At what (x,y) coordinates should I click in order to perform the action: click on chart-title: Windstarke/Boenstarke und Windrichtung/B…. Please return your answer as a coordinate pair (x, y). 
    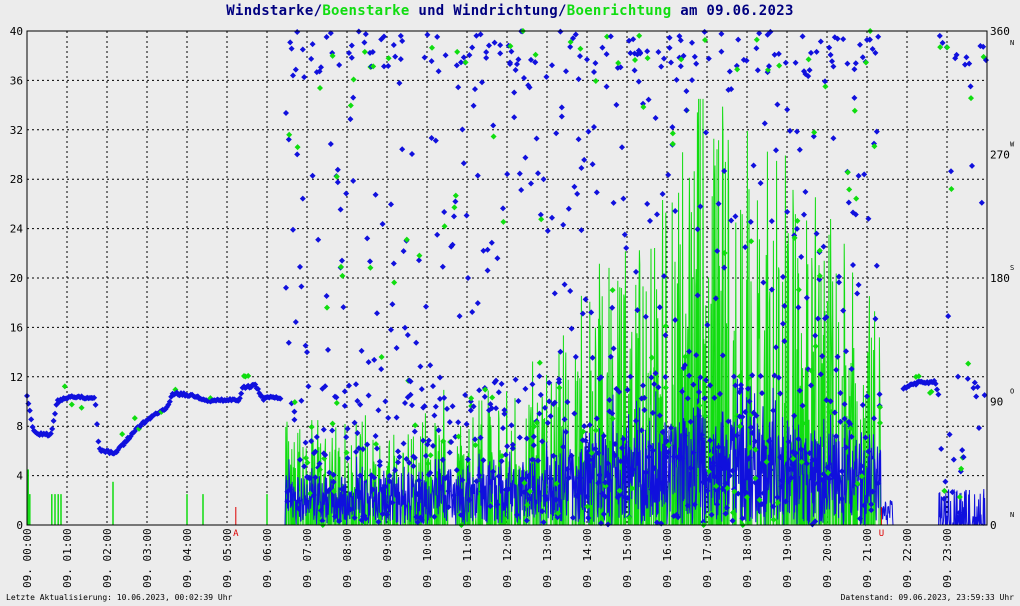
    Looking at the image, I should click on (510, 11).